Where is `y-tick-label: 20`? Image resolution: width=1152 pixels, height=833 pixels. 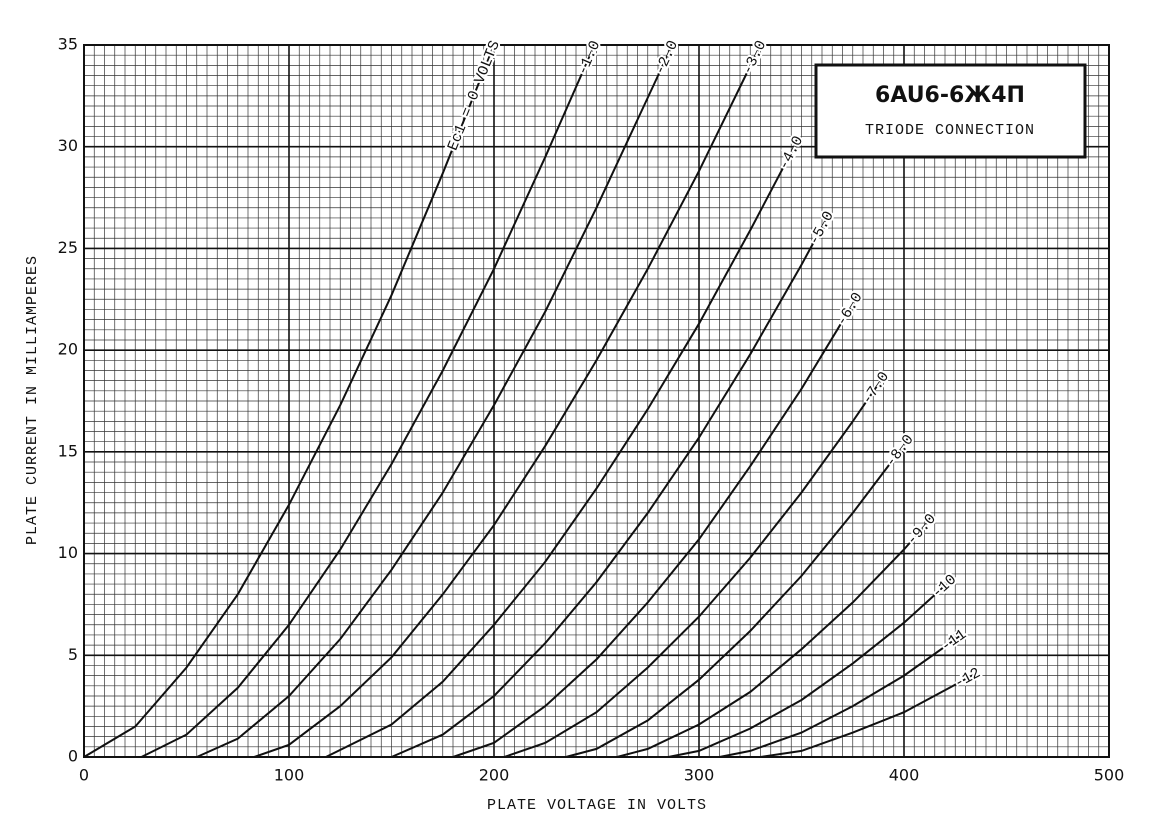
y-tick-label: 20 is located at coordinates (68, 349).